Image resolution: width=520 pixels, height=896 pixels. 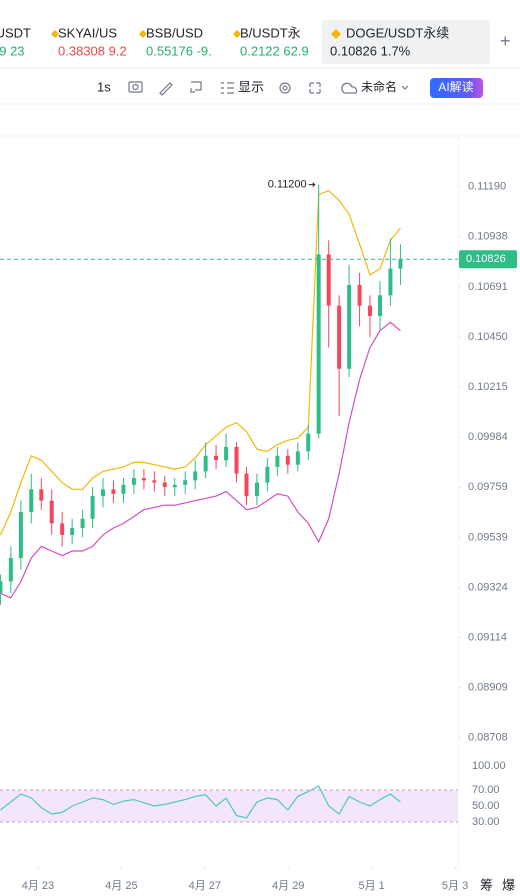 What do you see at coordinates (287, 185) in the screenshot?
I see `high-annotation: 0.11200` at bounding box center [287, 185].